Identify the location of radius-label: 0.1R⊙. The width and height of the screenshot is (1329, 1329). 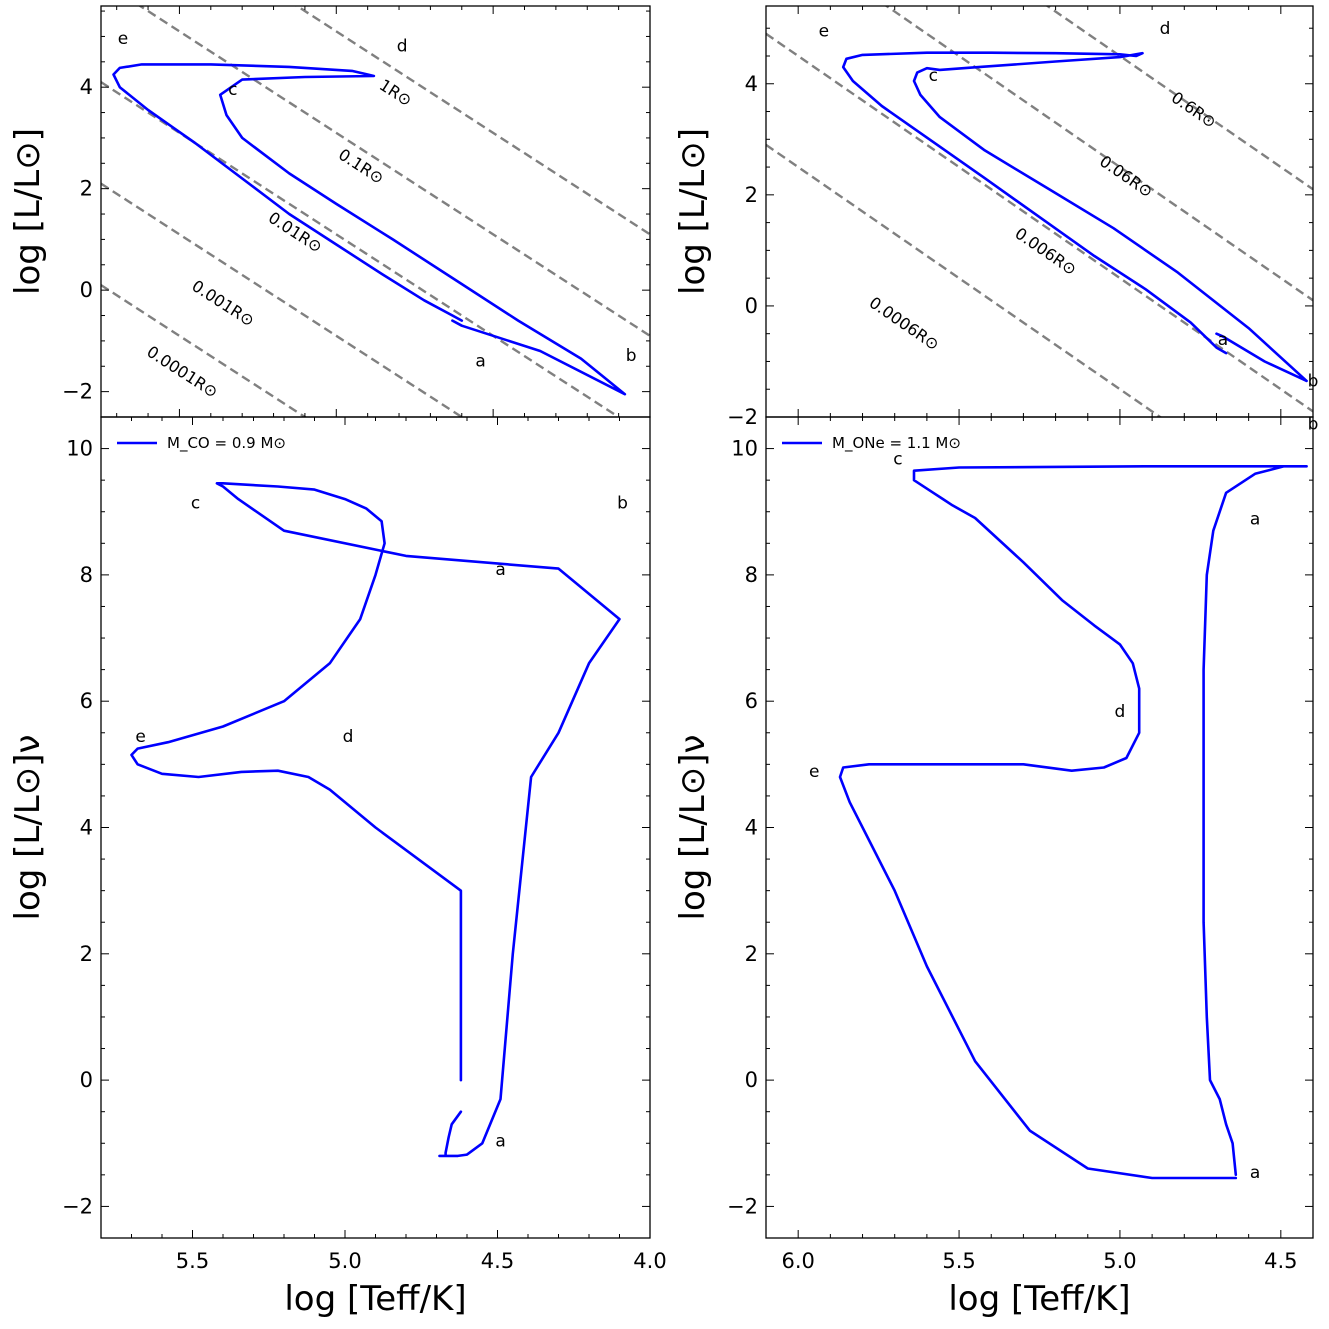
(361, 166).